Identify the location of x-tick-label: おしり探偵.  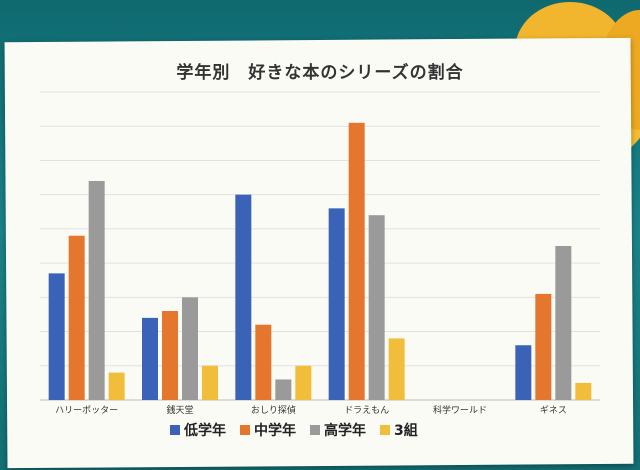
(273, 410).